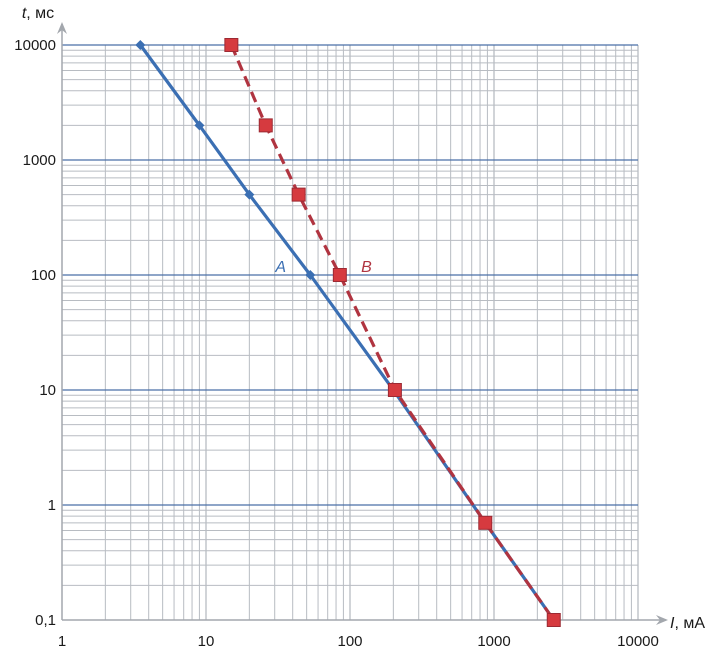 The width and height of the screenshot is (713, 650). I want to click on x-tick-label: 10, so click(206, 641).